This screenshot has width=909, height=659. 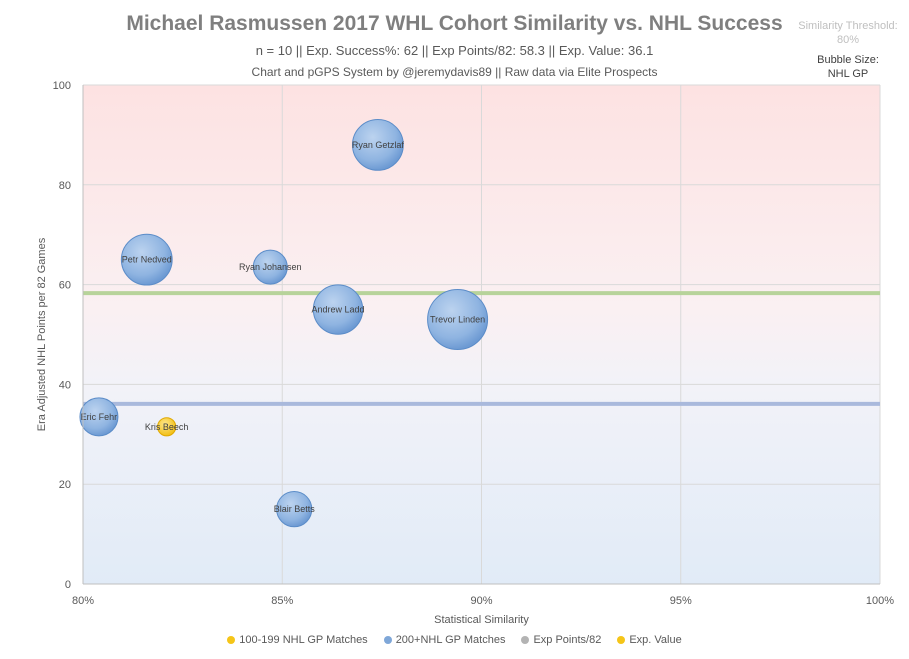 What do you see at coordinates (848, 40) in the screenshot?
I see `threshold-note-value: 80%` at bounding box center [848, 40].